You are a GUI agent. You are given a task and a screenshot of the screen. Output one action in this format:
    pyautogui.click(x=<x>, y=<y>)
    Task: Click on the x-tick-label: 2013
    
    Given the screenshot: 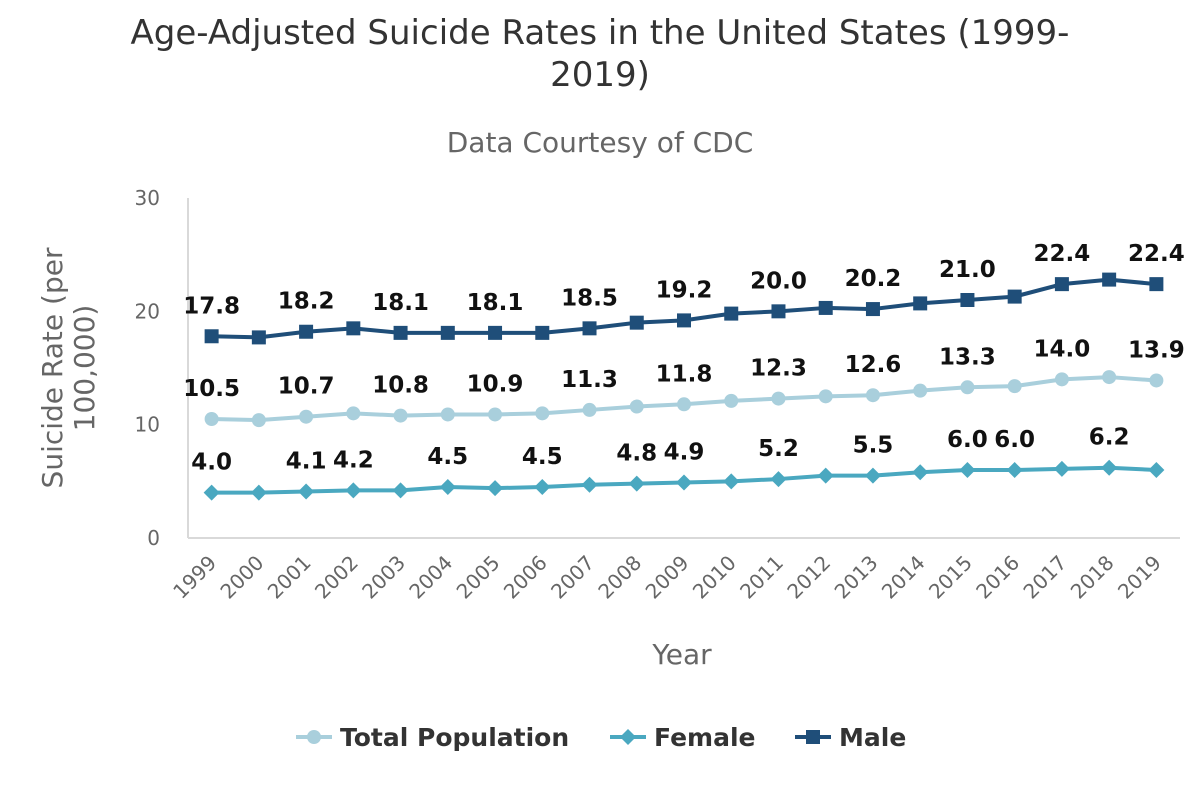 What is the action you would take?
    pyautogui.click(x=856, y=577)
    